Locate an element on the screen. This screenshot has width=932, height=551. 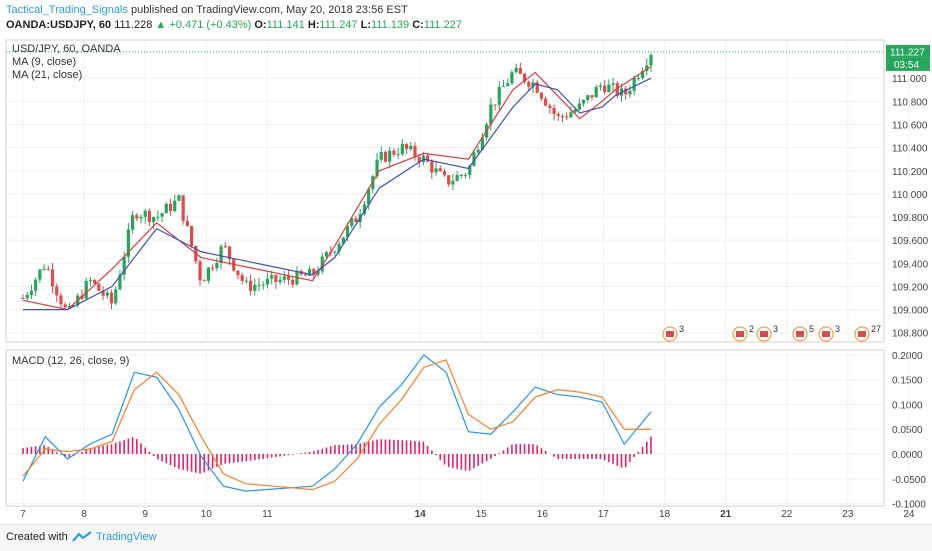
legend-ma21: MA (21, close) is located at coordinates (47, 75).